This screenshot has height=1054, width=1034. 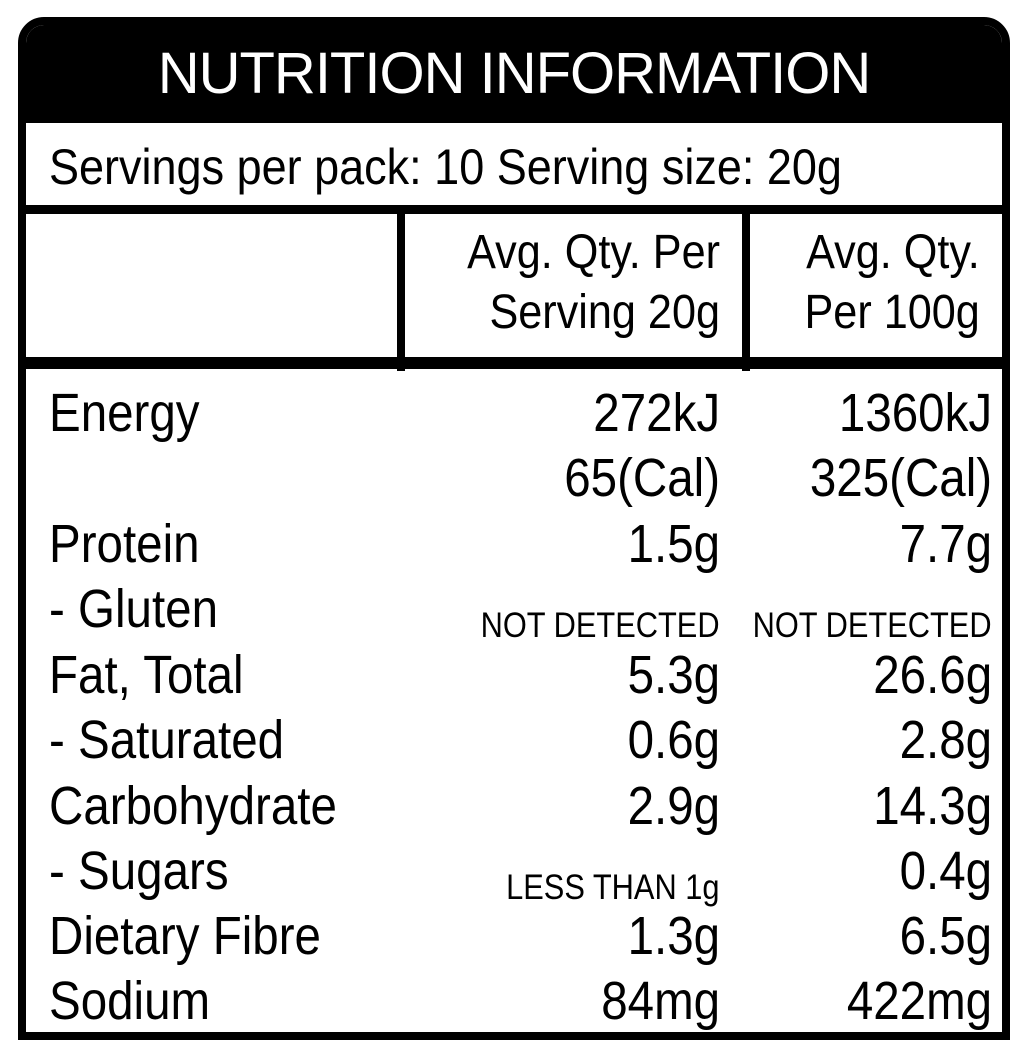 What do you see at coordinates (872, 625) in the screenshot?
I see `row-per-100g: NOT DETECTED` at bounding box center [872, 625].